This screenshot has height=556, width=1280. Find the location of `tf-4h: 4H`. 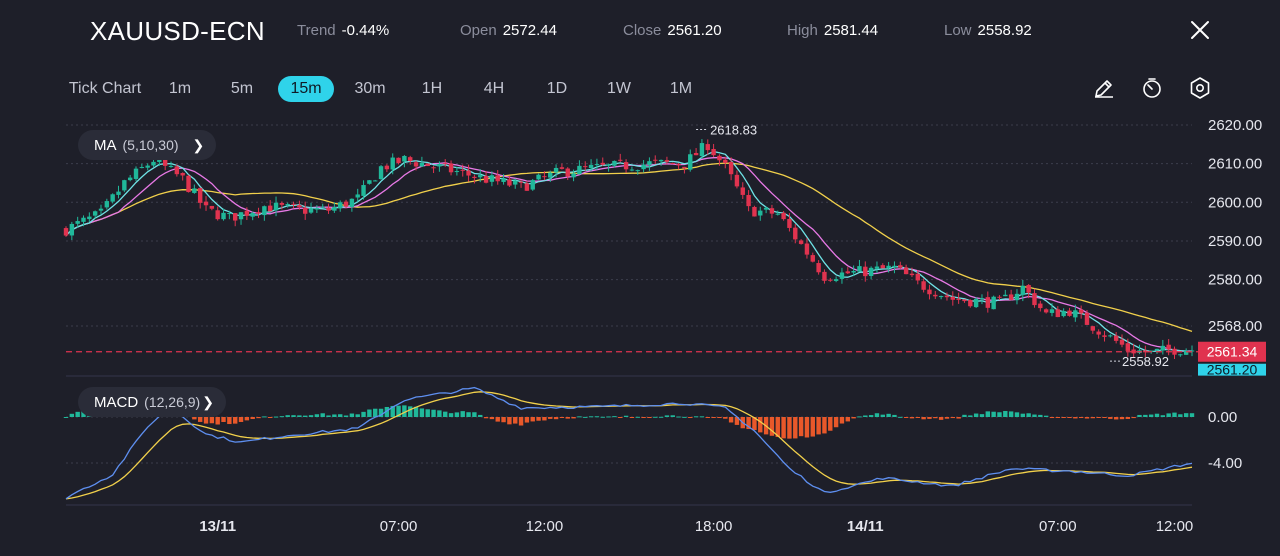

tf-4h: 4H is located at coordinates (494, 88).